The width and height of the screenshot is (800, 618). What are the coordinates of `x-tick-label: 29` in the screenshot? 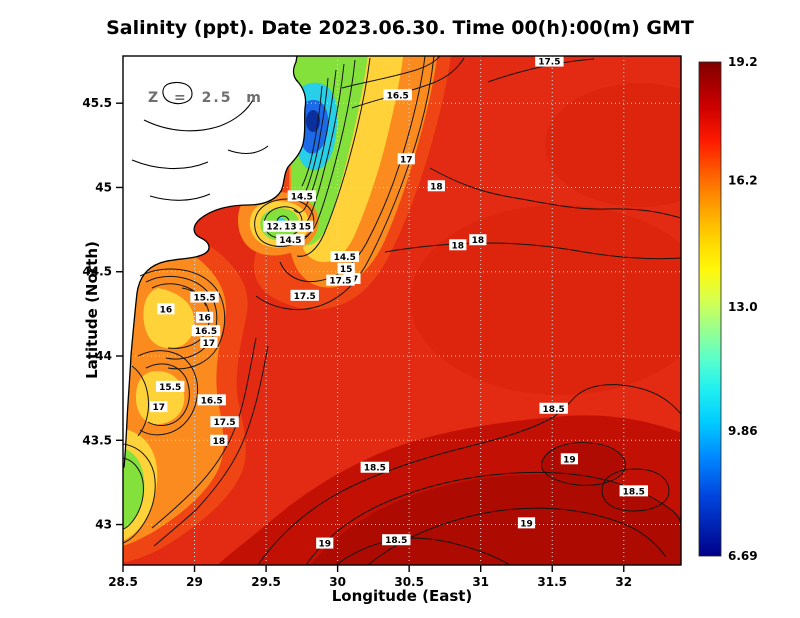 It's located at (194, 582).